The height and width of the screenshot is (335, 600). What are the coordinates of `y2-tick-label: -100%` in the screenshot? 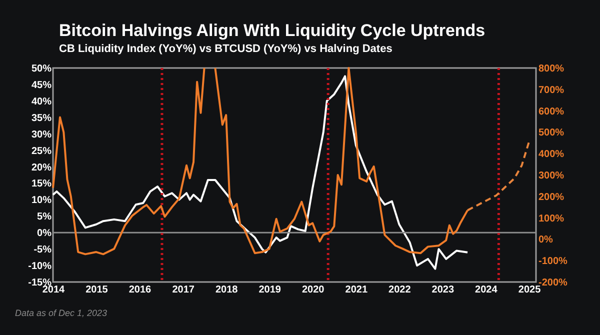 It's located at (553, 262).